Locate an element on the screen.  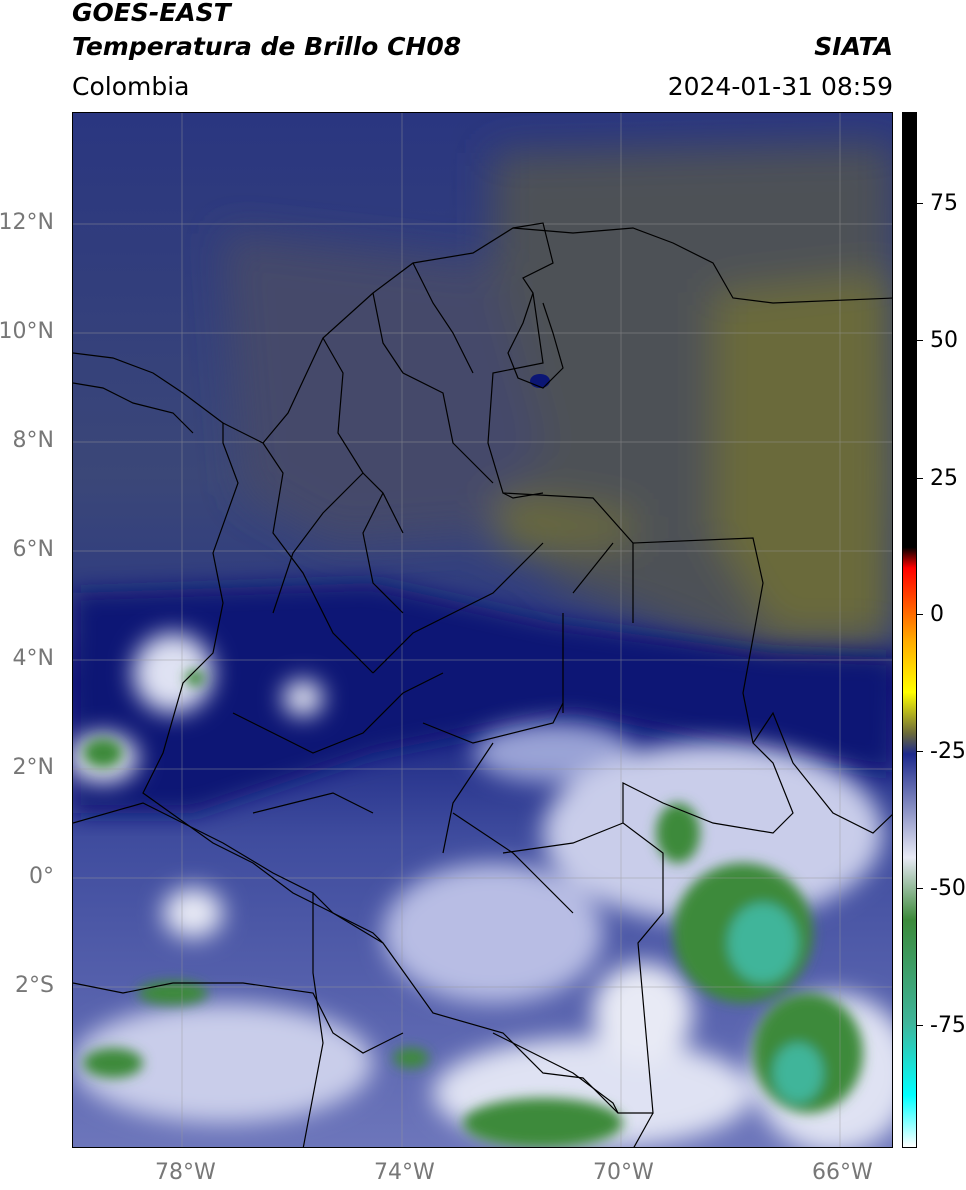
source-label: SIATA is located at coordinates (853, 46).